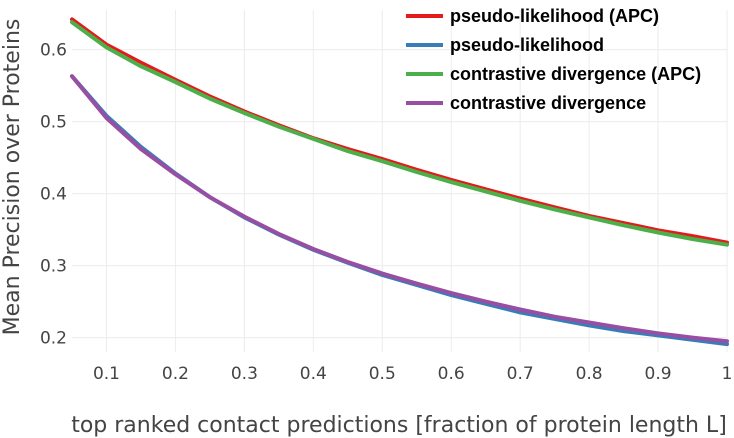 The image size is (734, 438). I want to click on x-axis-ticks: 0.1 0.2 0.3 0.4 0.5 0.6 0.7 0.8 0.9 1, so click(412, 374).